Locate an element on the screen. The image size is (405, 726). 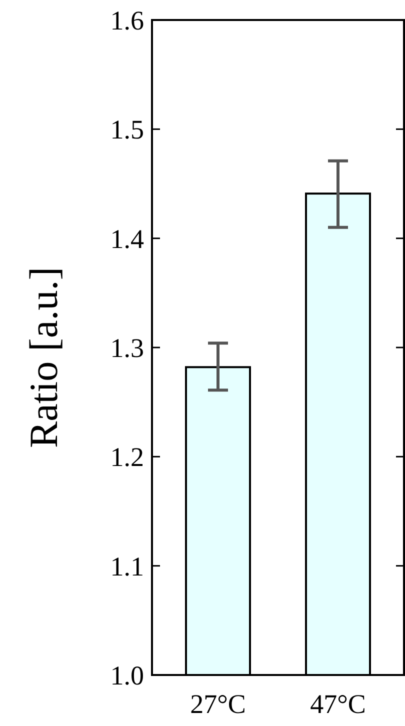
x-tick-label: 47°C is located at coordinates (338, 704).